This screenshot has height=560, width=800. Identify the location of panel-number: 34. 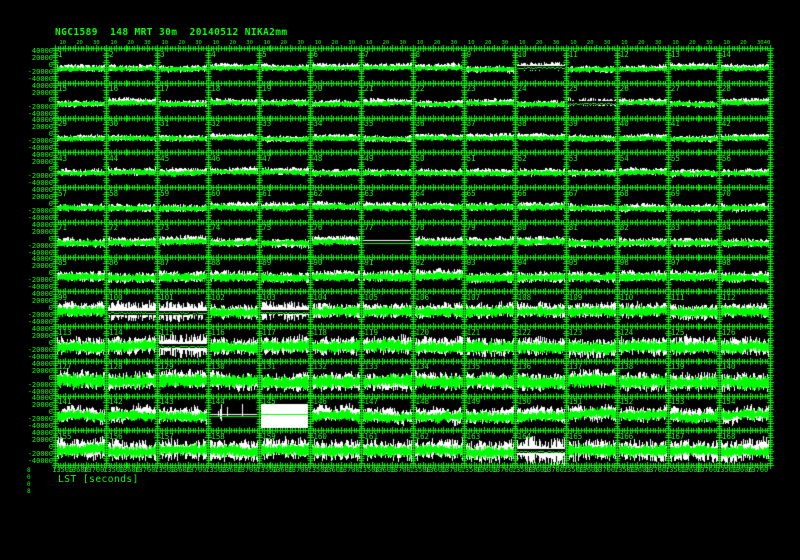
(318, 123).